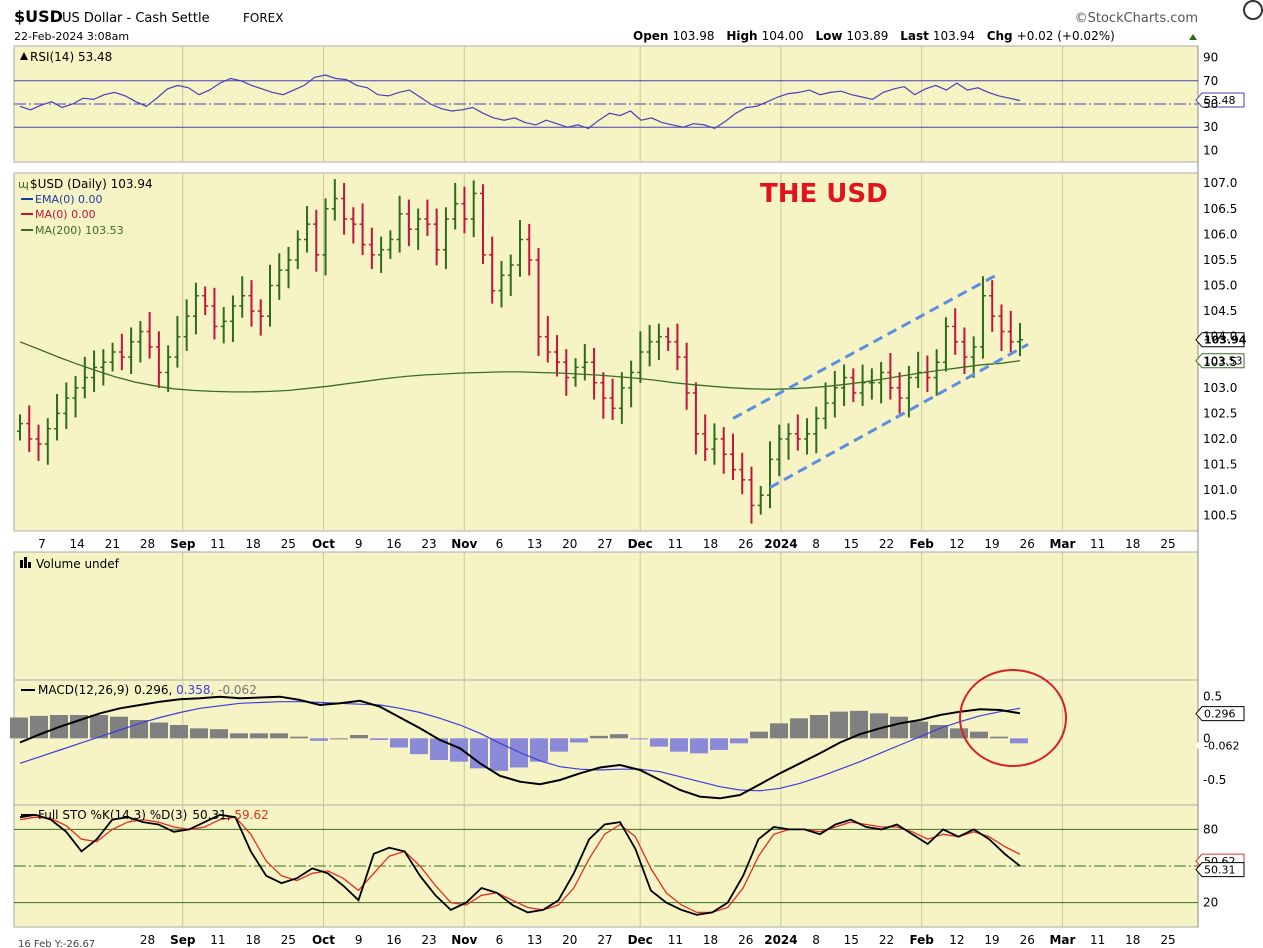 This screenshot has height=948, width=1263. What do you see at coordinates (1220, 234) in the screenshot?
I see `price-y-tick: 106.0` at bounding box center [1220, 234].